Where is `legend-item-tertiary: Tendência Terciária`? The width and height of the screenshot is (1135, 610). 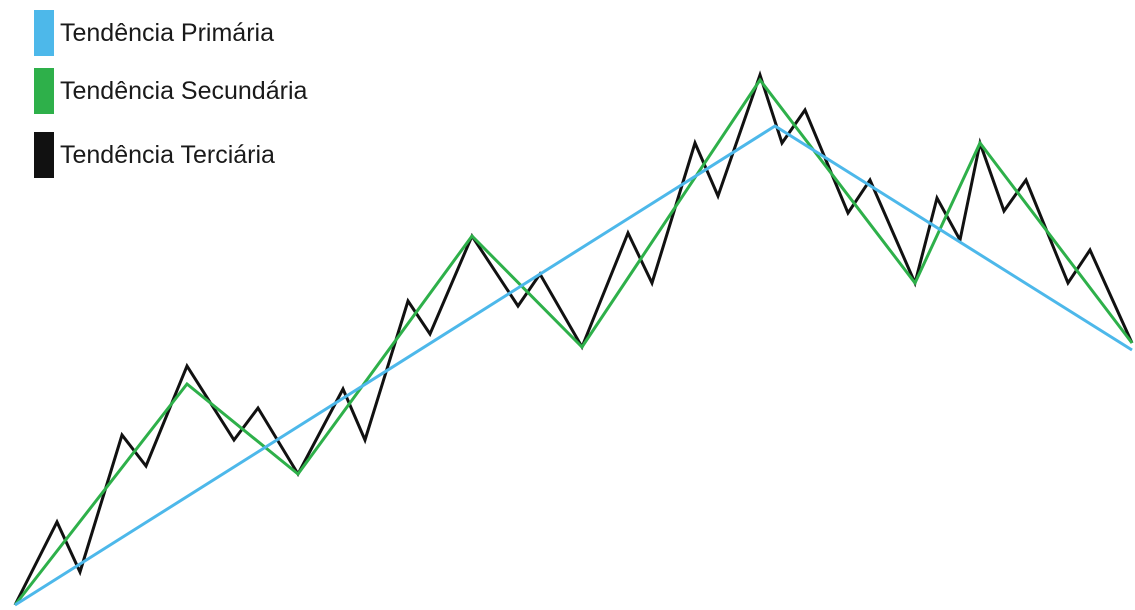
legend-item-tertiary: Tendência Terciária is located at coordinates (154, 155).